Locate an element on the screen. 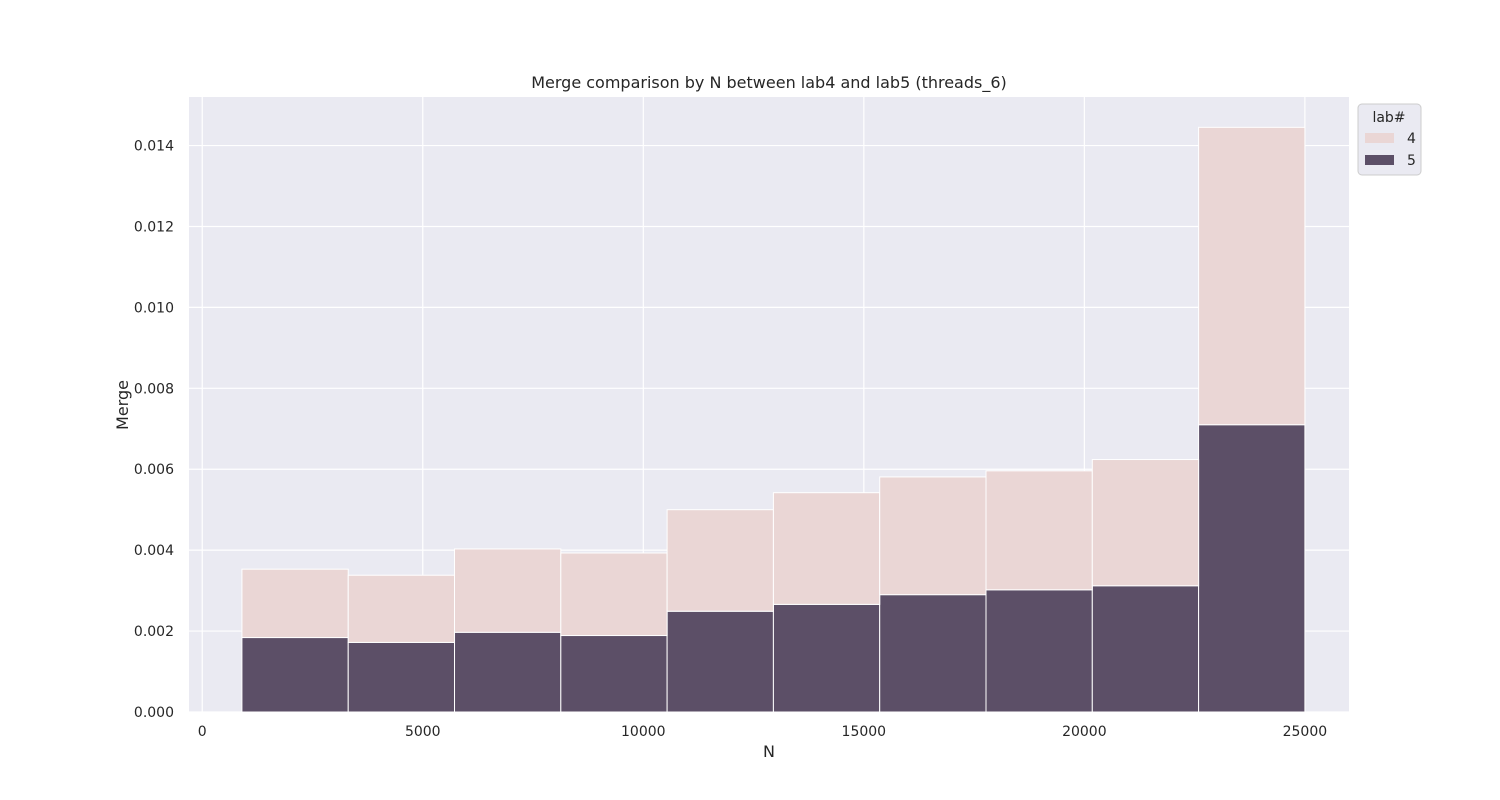 The image size is (1500, 800). y-axis-label: Merge is located at coordinates (122, 405).